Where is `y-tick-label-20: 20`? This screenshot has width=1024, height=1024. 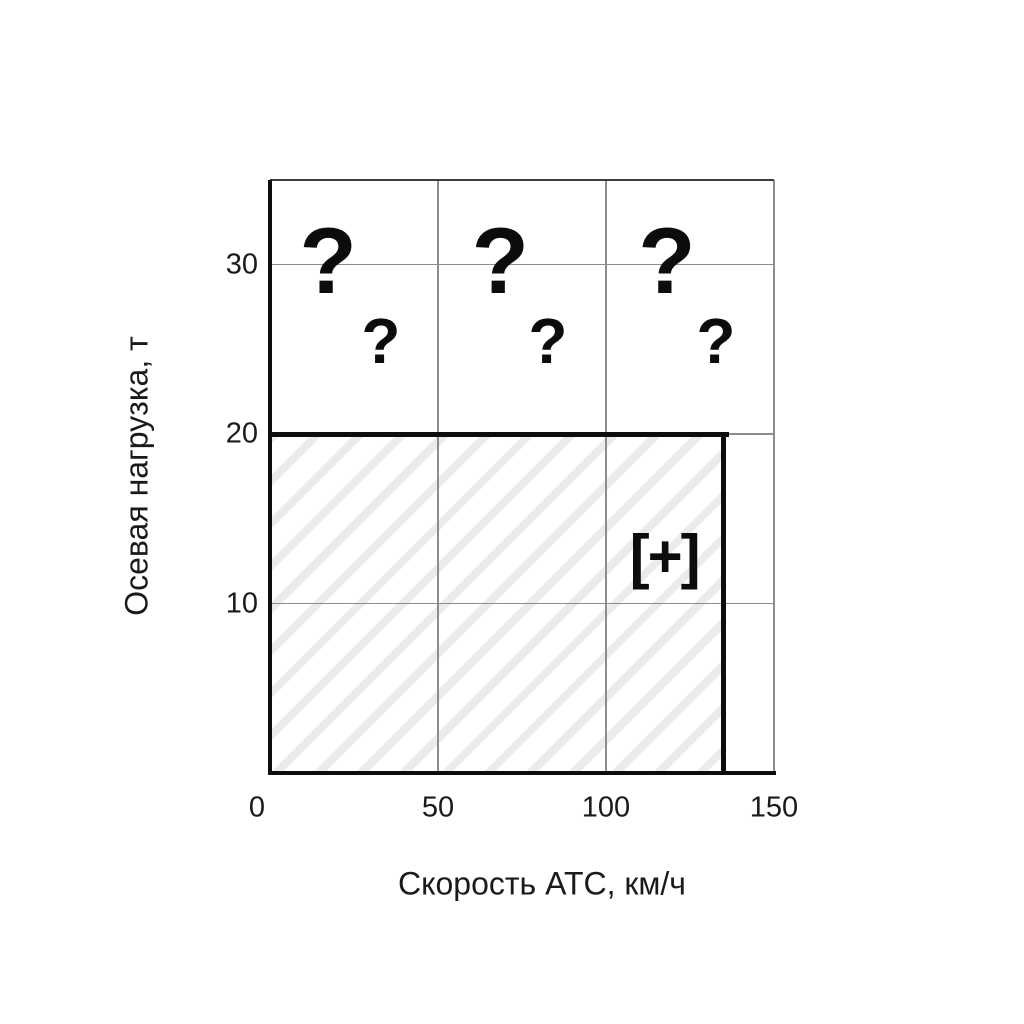
y-tick-label-20: 20 is located at coordinates (241, 433).